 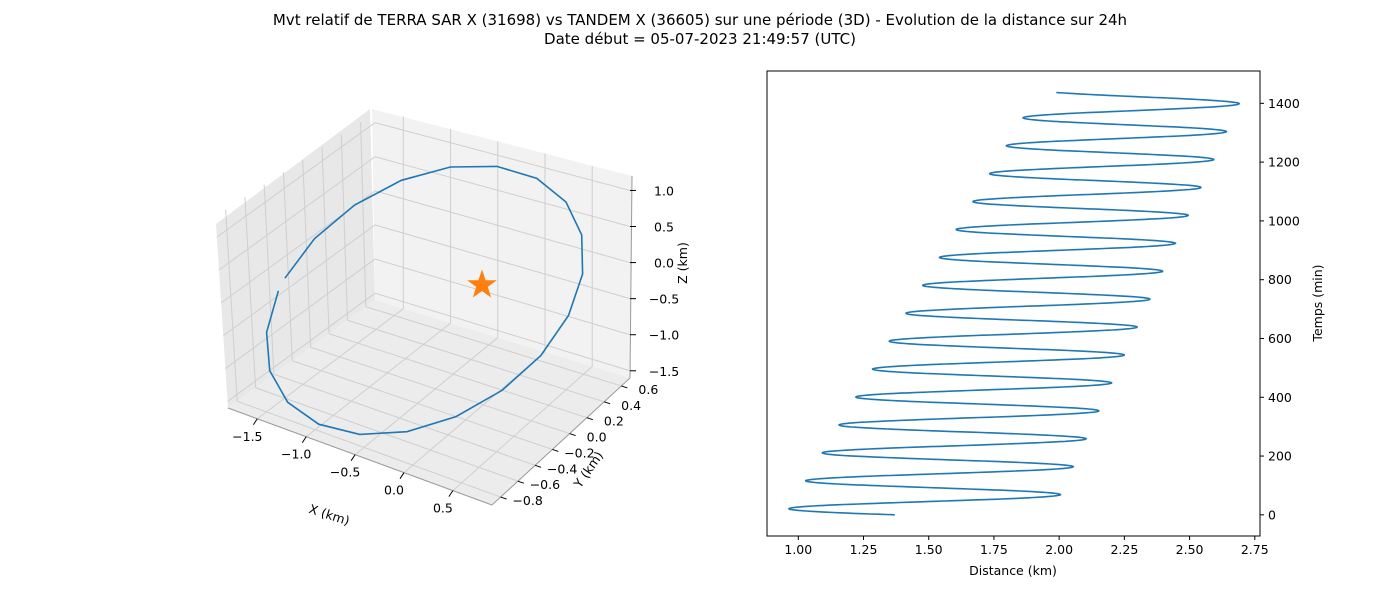 I want to click on pane-floor, so click(x=429, y=402).